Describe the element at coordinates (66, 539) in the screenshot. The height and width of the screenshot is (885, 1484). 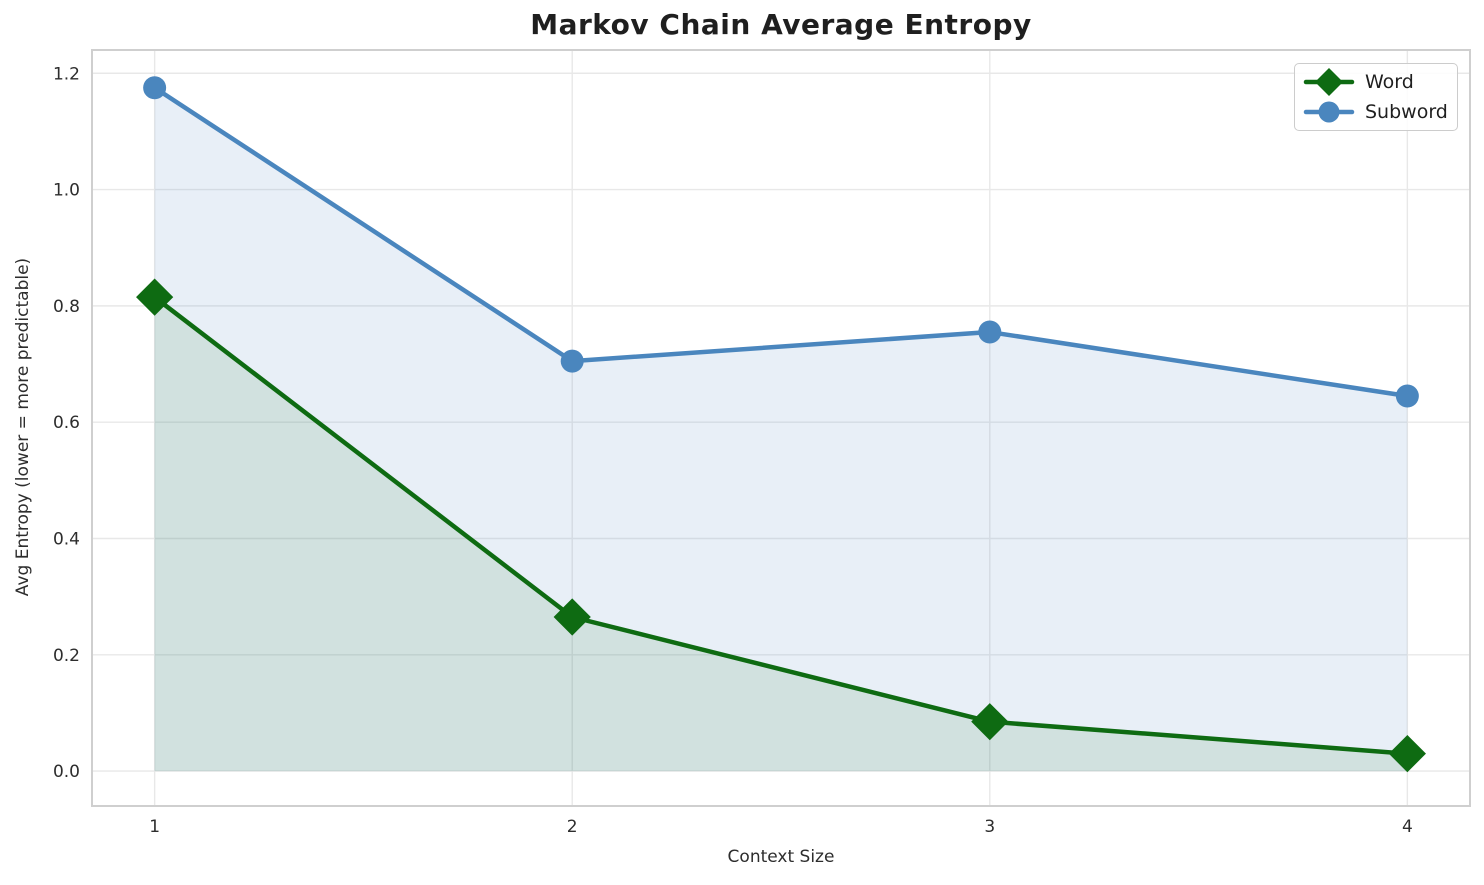
I see `y-tick-label: 0.4` at that location.